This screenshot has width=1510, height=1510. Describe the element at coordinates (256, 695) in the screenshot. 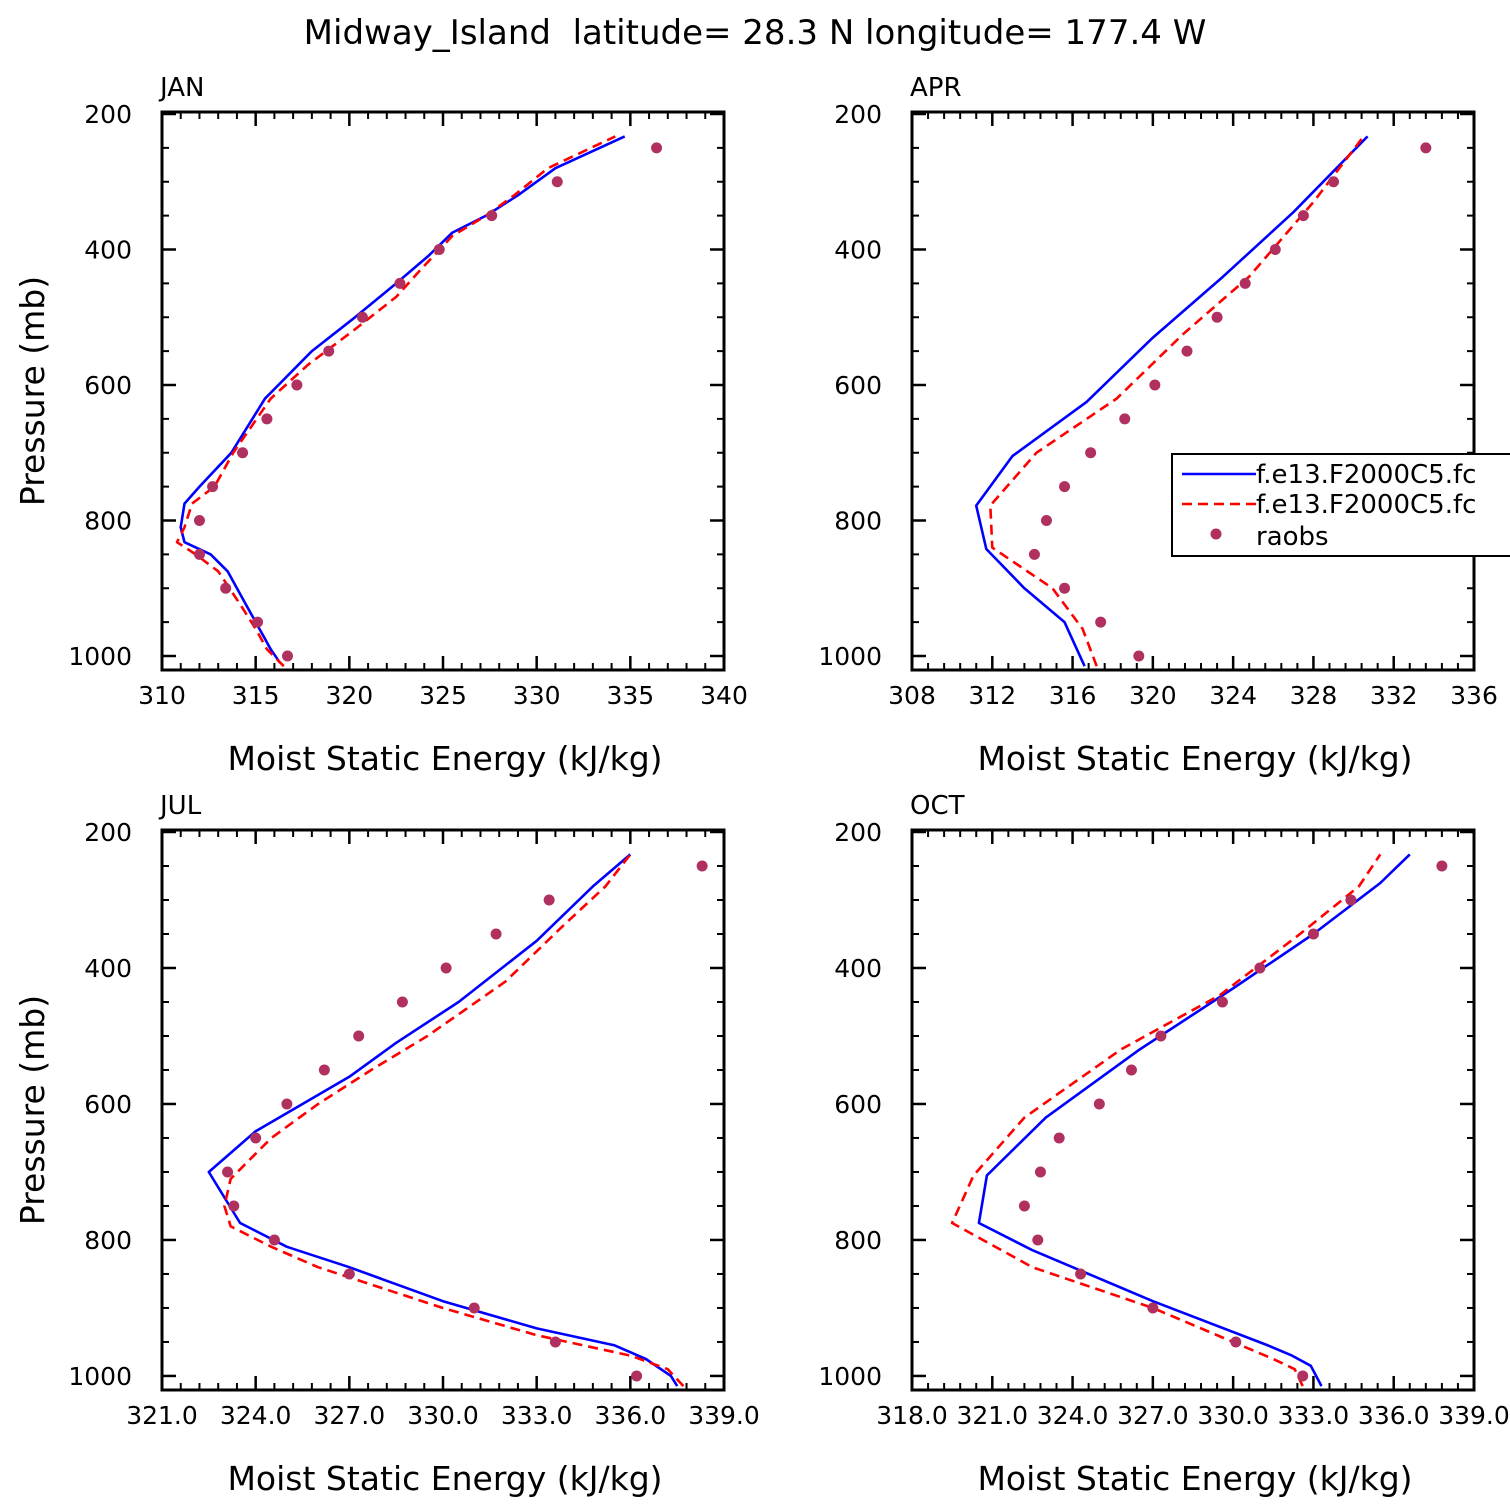

I see `x-tick-label: 315` at that location.